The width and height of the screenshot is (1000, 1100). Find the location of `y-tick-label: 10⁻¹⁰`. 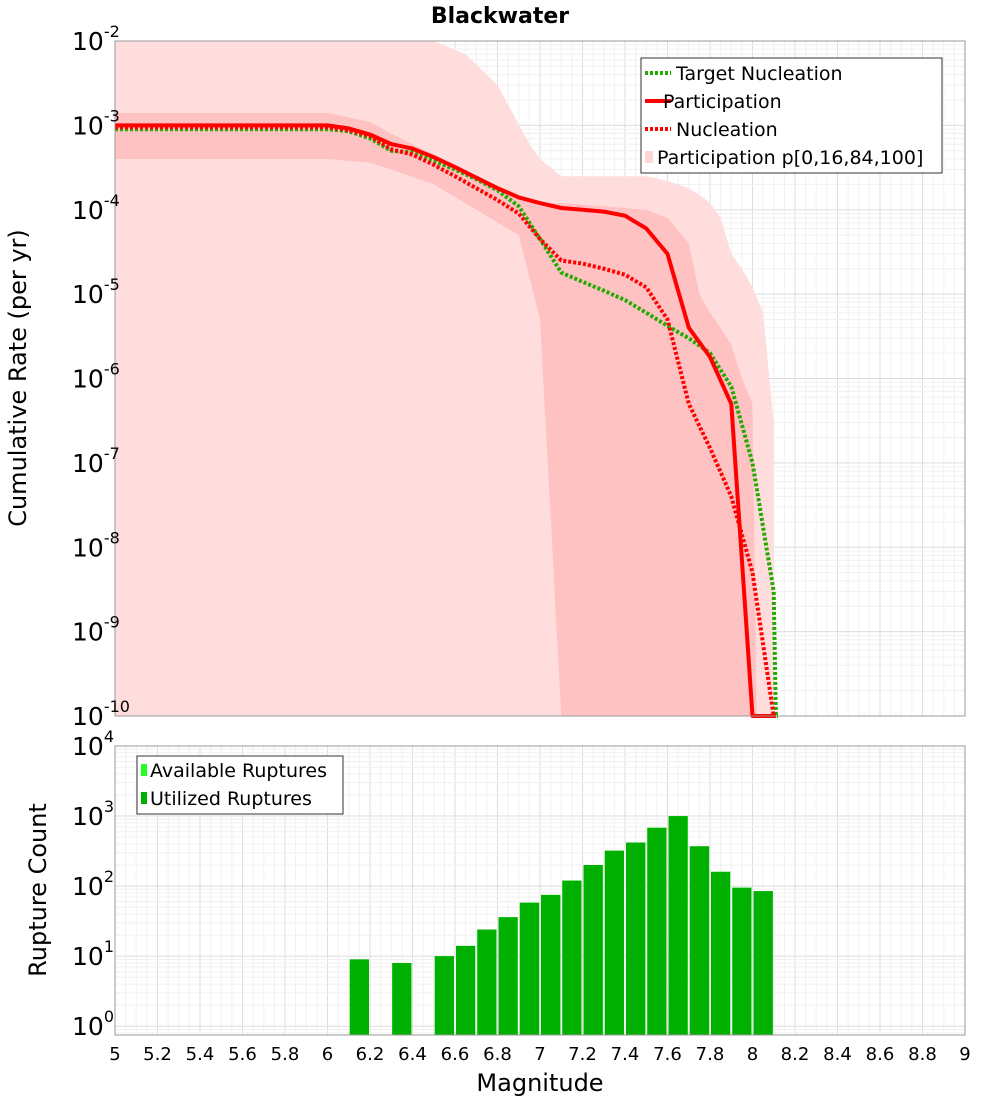

y-tick-label: 10⁻¹⁰ is located at coordinates (101, 714).